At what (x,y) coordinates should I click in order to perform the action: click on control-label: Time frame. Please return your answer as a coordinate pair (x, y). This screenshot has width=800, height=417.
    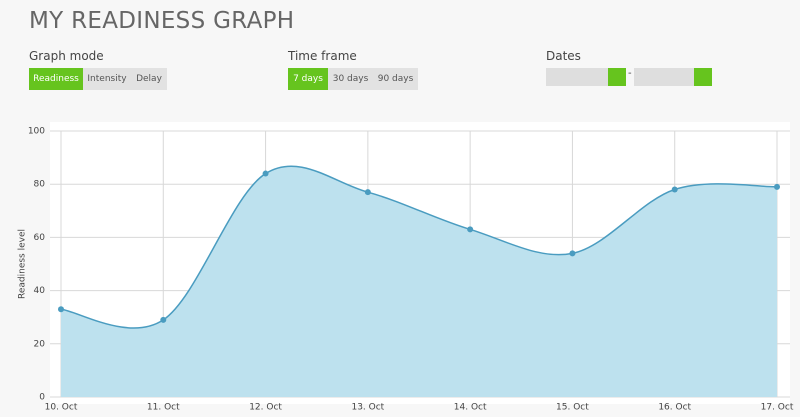
    Looking at the image, I should click on (322, 56).